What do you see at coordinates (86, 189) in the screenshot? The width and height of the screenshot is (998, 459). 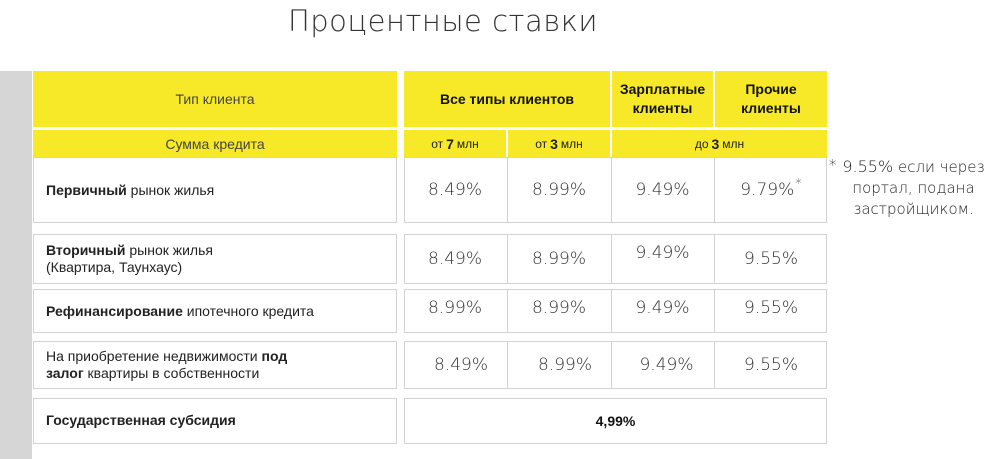 I see `row-primary-bold: Первичный` at bounding box center [86, 189].